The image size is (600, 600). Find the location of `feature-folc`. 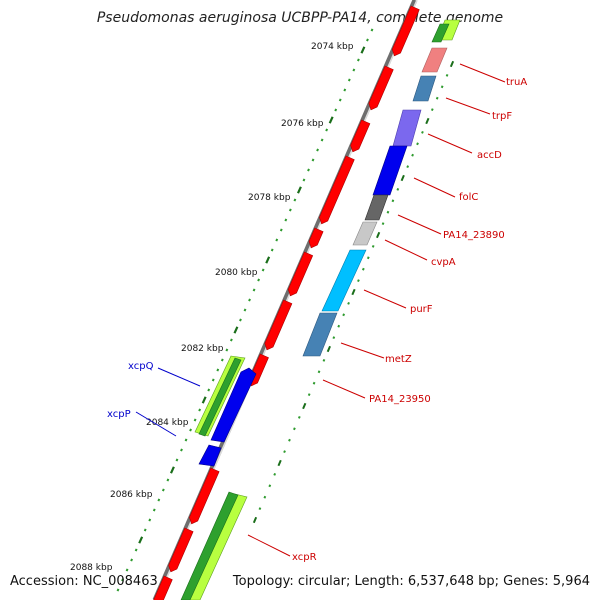

feature-folc is located at coordinates (390, 170).